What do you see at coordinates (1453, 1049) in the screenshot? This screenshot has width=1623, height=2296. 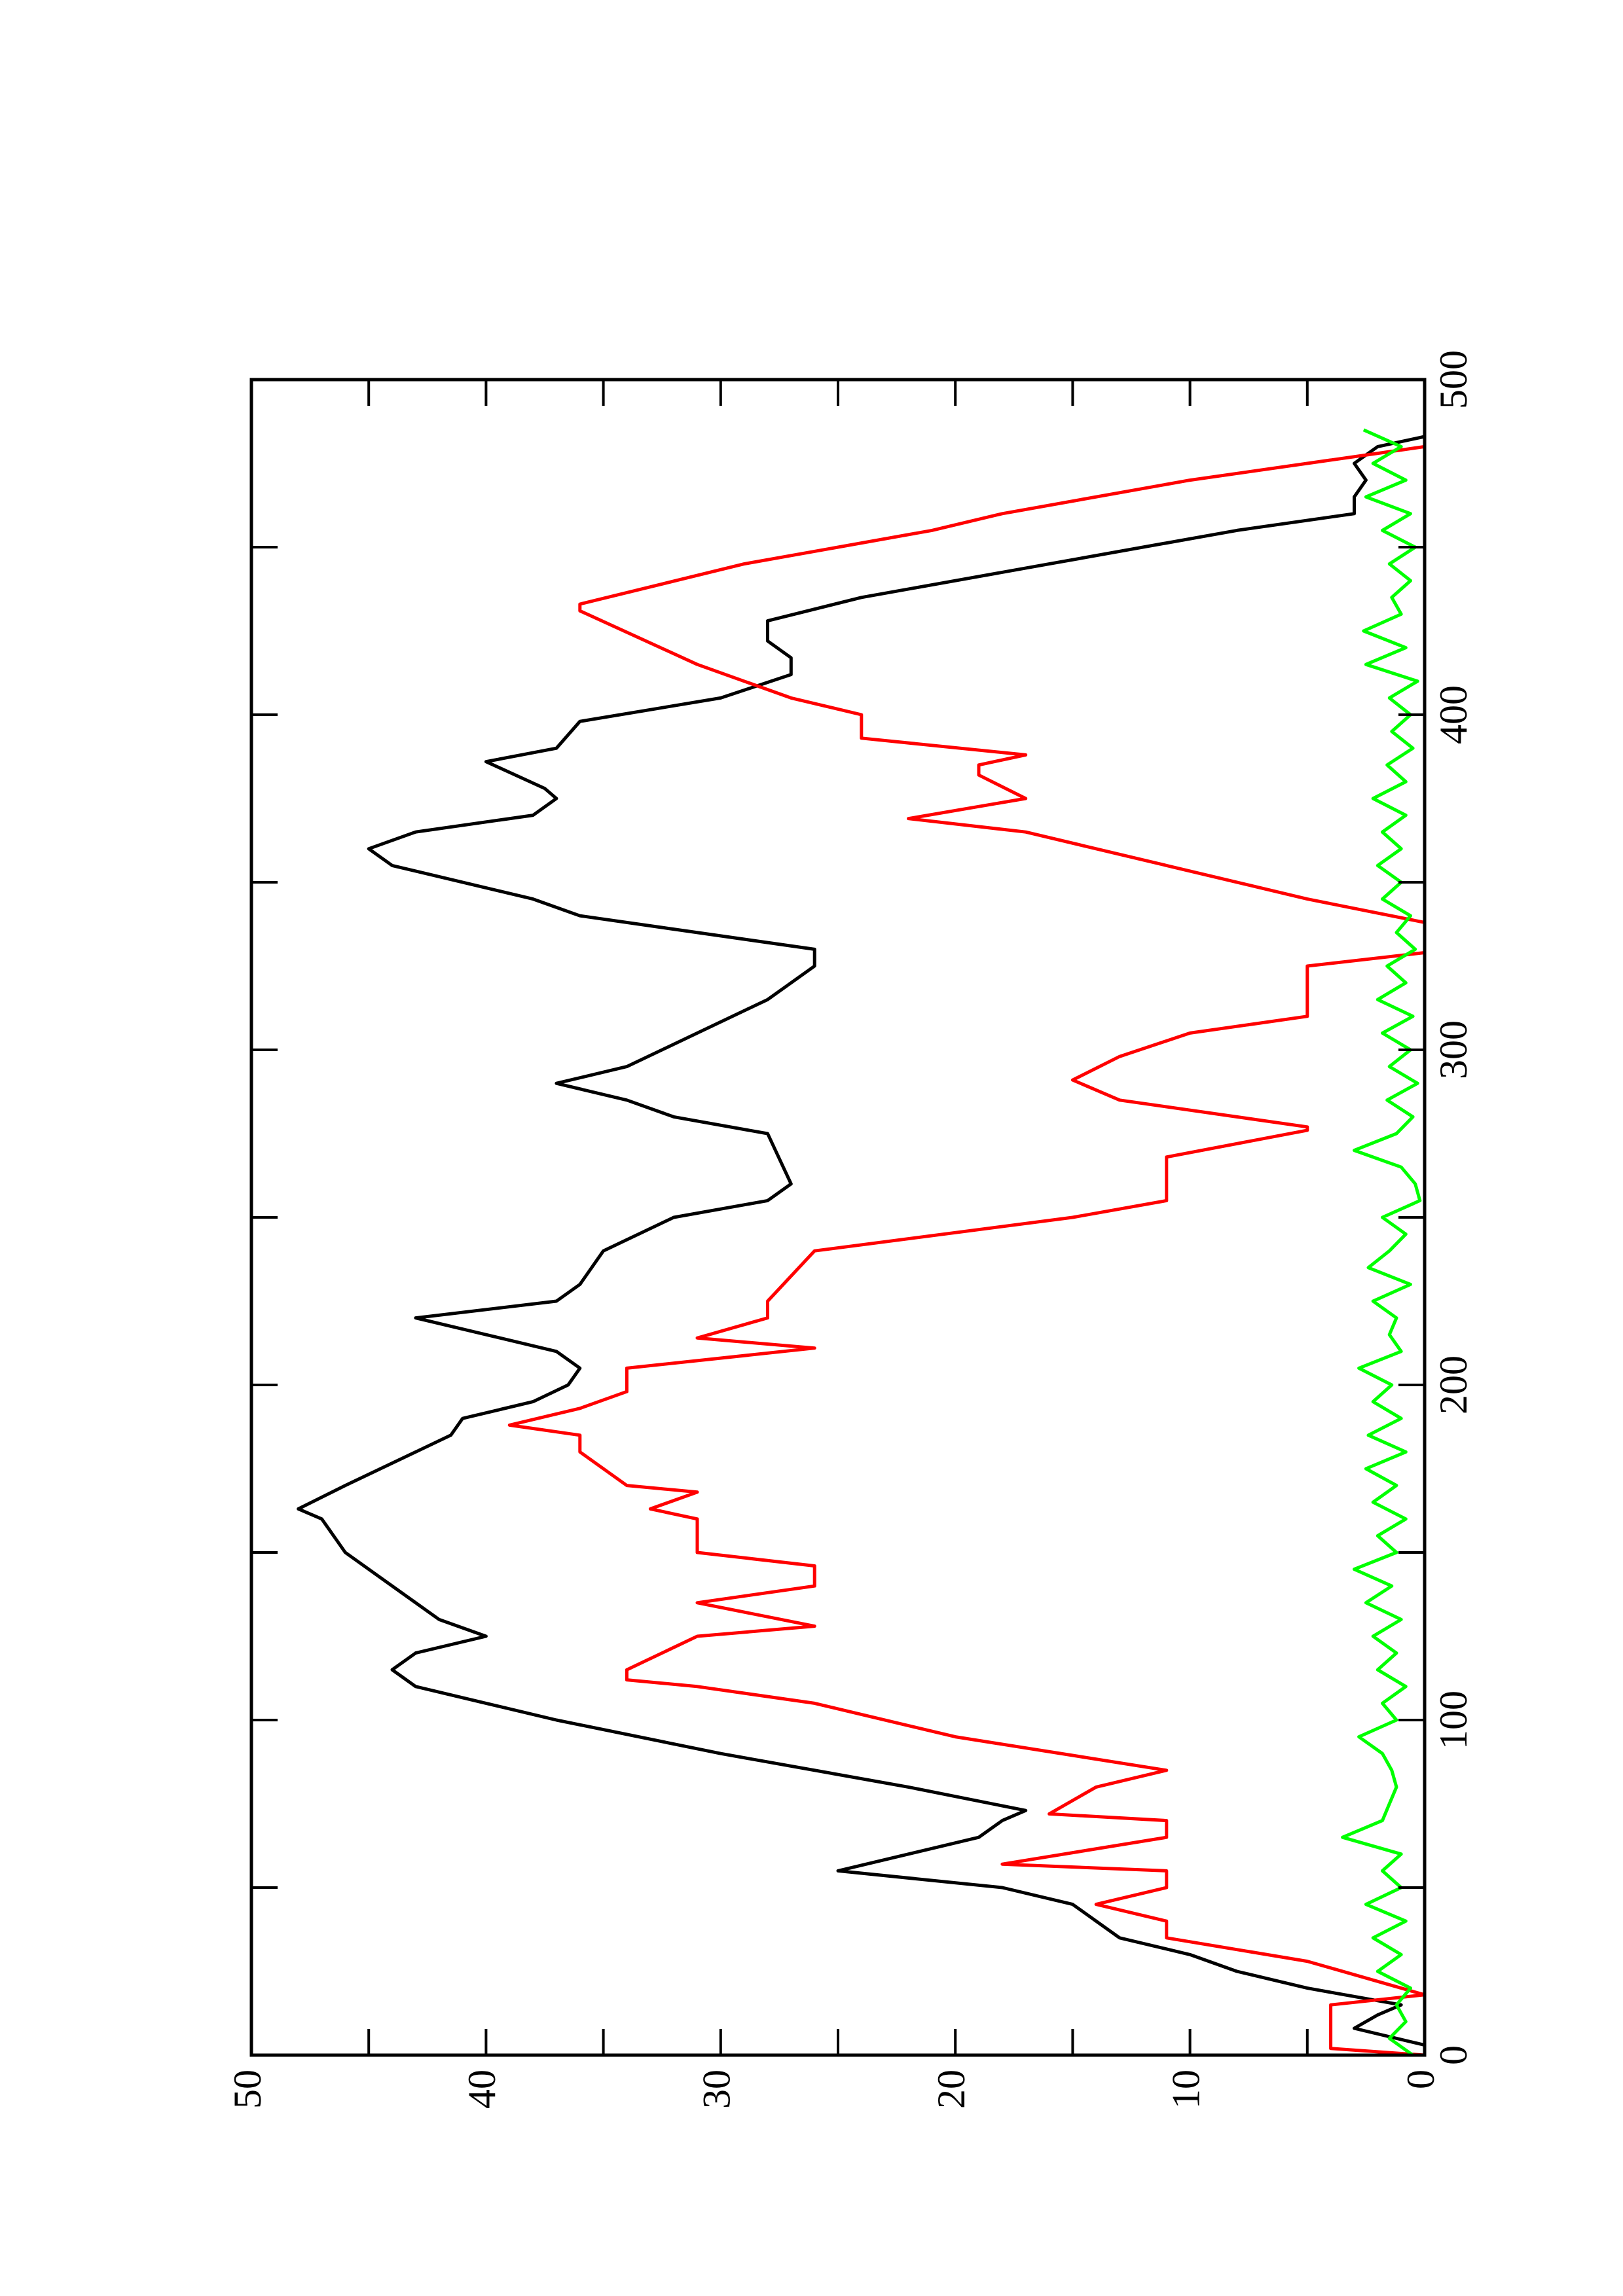 I see `x-tick-label: 300` at bounding box center [1453, 1049].